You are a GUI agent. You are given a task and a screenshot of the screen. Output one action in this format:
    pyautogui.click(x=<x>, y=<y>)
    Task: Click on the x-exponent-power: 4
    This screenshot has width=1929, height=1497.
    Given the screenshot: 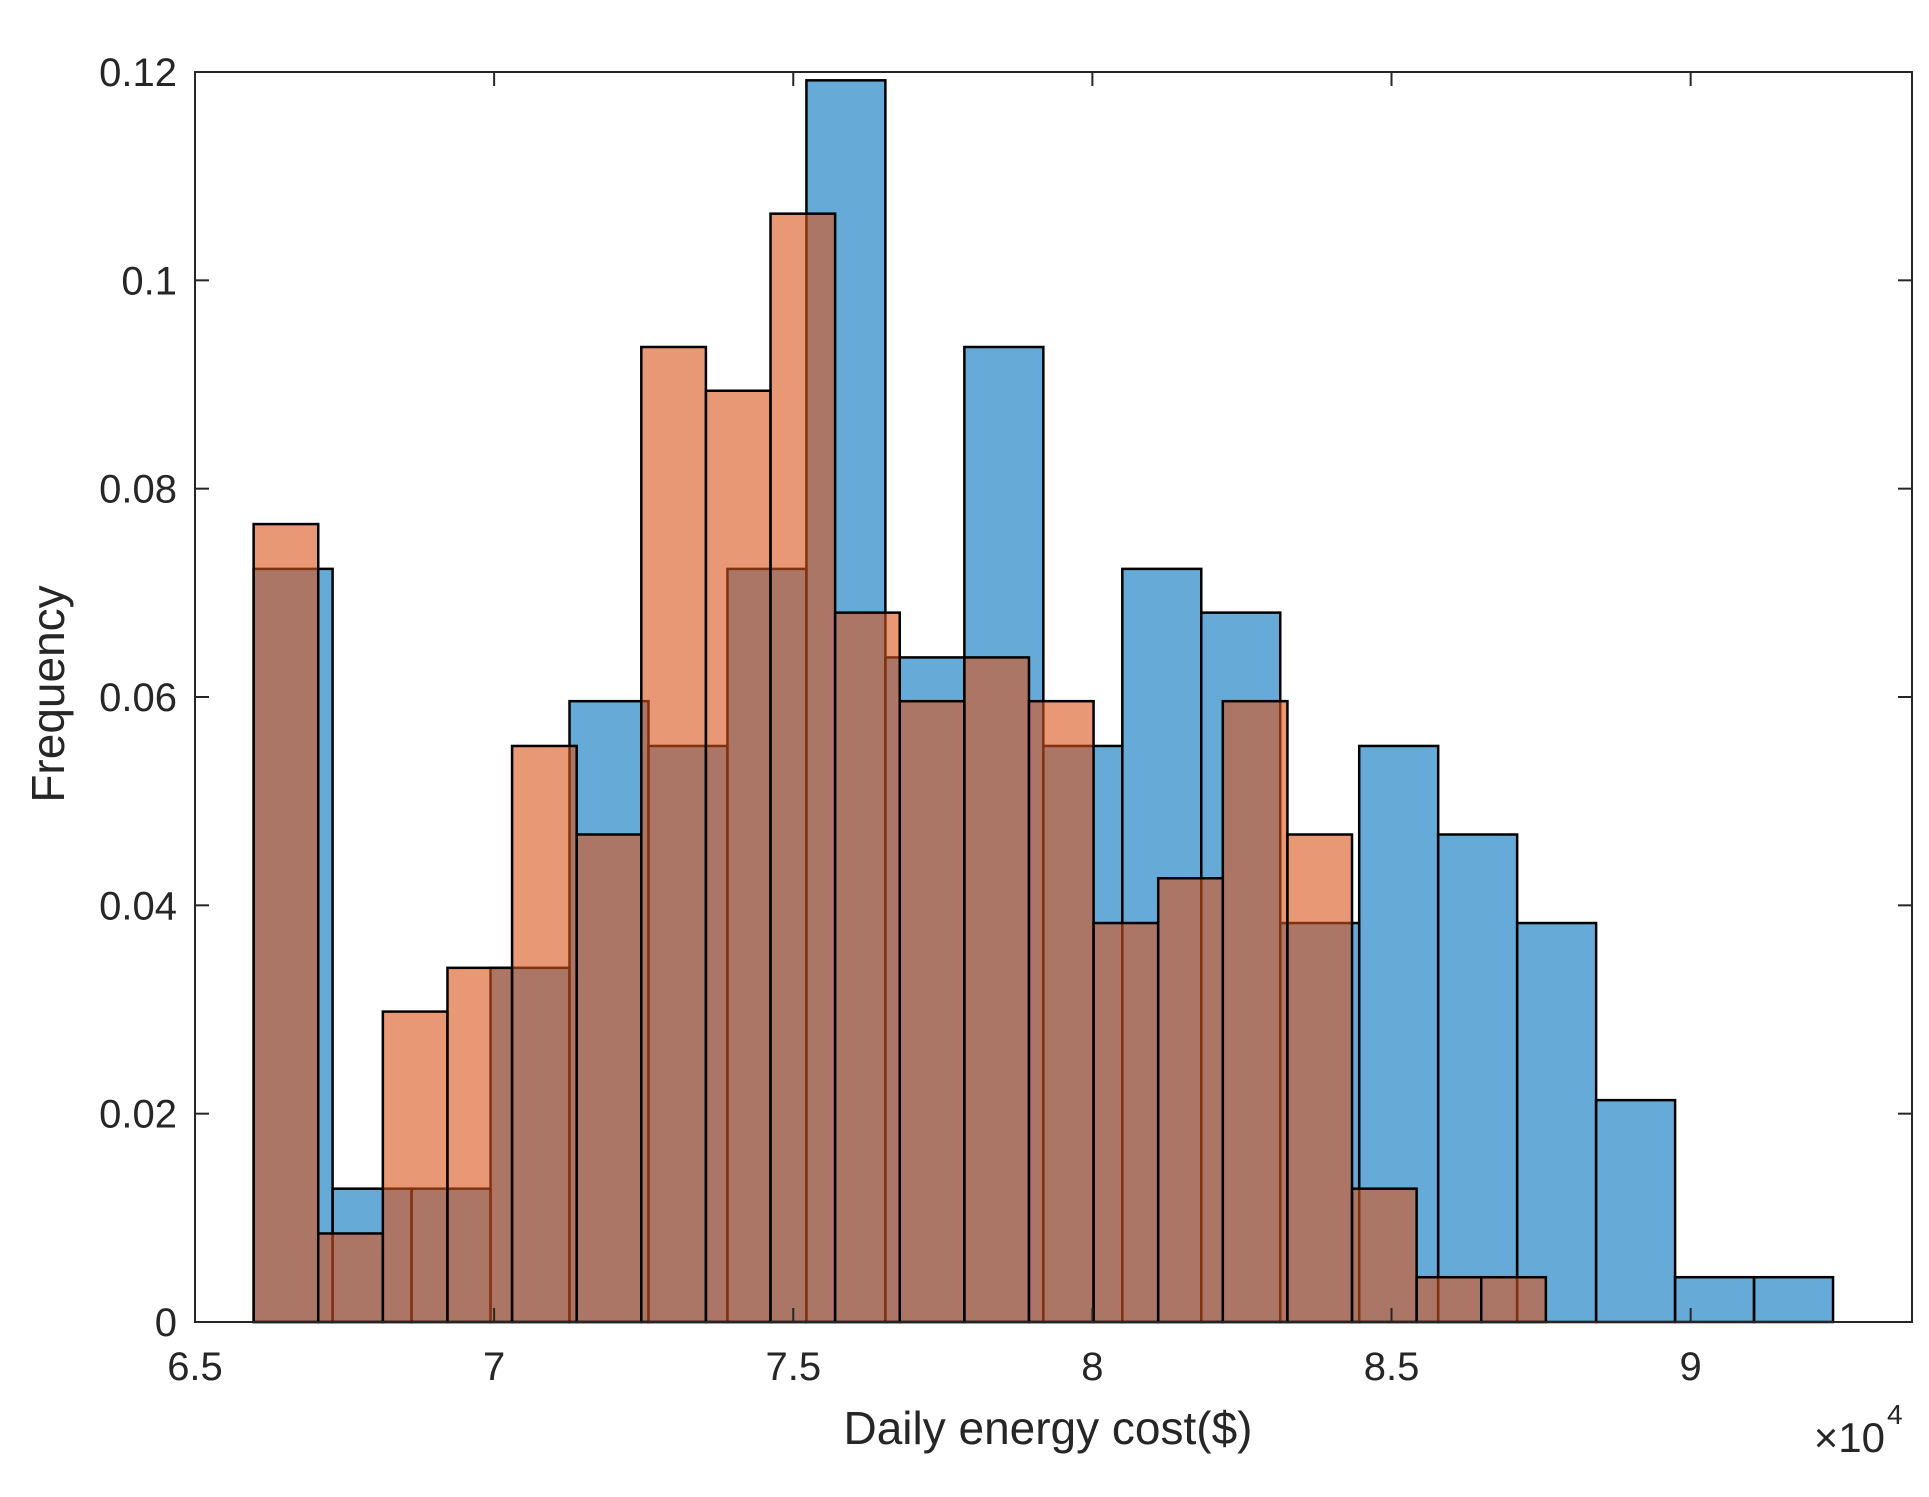 What is the action you would take?
    pyautogui.click(x=1895, y=1414)
    